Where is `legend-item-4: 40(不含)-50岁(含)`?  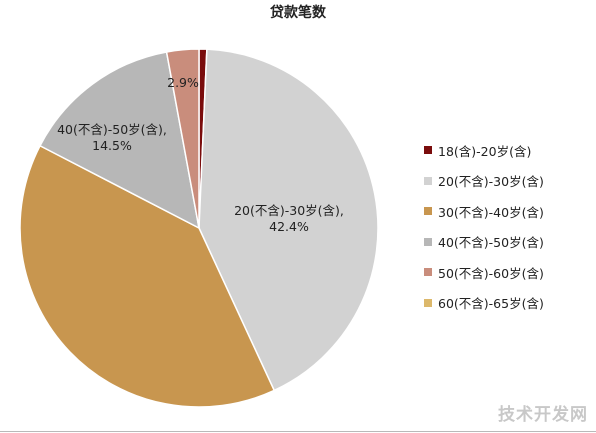 legend-item-4: 40(不含)-50岁(含) is located at coordinates (506, 242).